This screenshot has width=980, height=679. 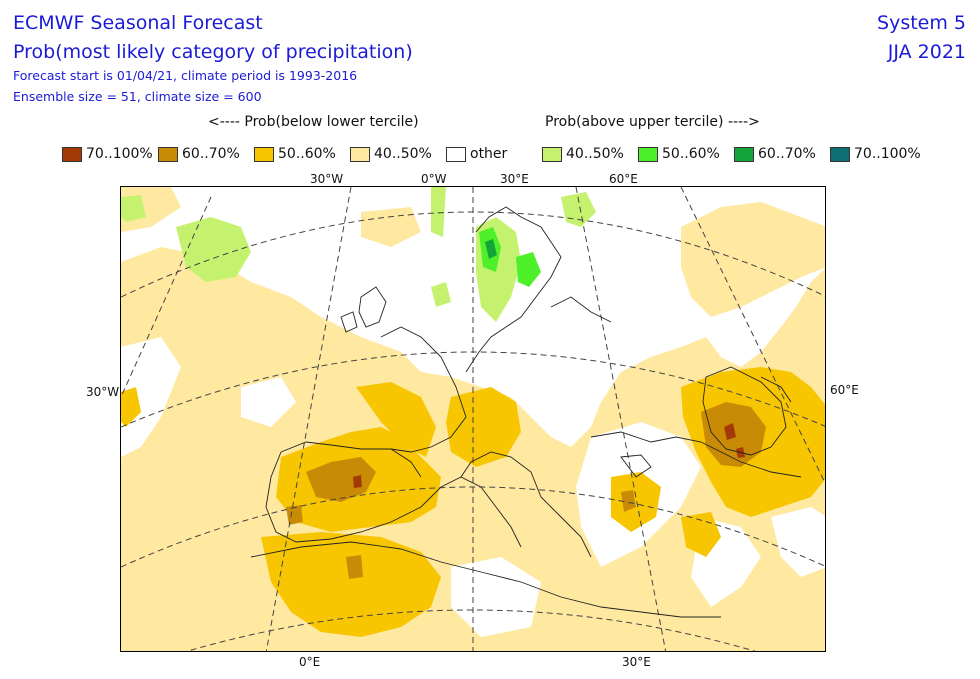 What do you see at coordinates (489, 154) in the screenshot?
I see `legend-label: other` at bounding box center [489, 154].